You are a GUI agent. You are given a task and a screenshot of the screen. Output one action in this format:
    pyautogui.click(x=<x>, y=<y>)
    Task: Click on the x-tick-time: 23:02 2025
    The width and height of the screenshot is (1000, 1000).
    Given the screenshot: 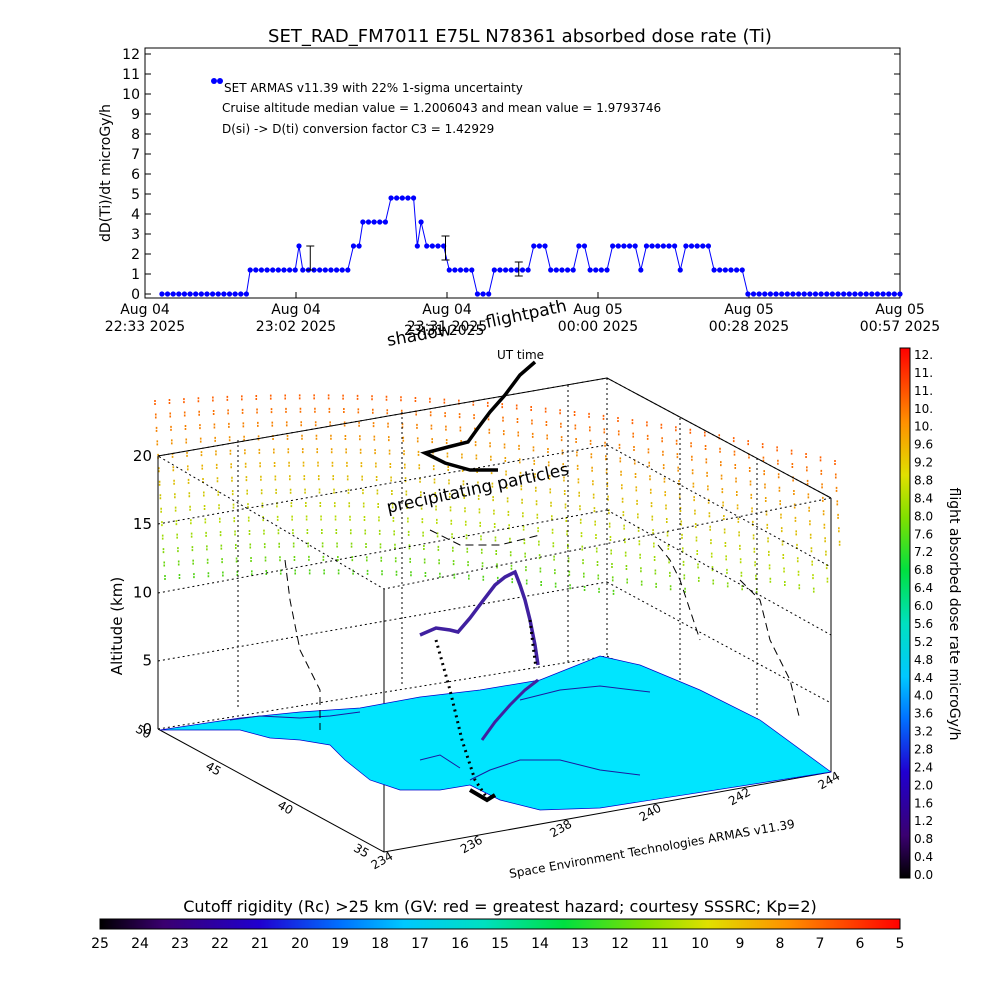 What is the action you would take?
    pyautogui.click(x=296, y=327)
    